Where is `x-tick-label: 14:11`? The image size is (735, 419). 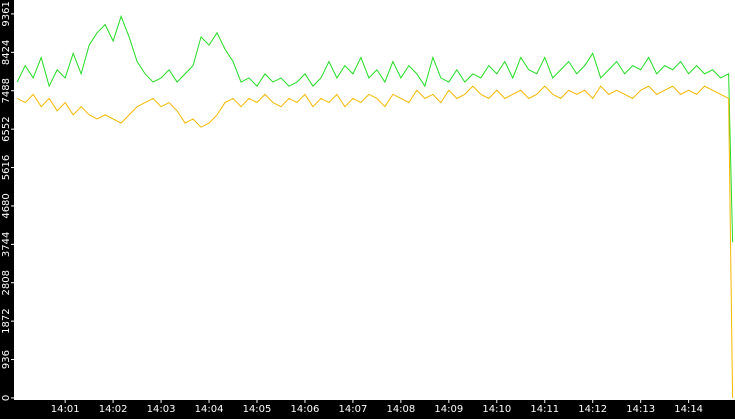
x-tick-label: 14:11 is located at coordinates (544, 409).